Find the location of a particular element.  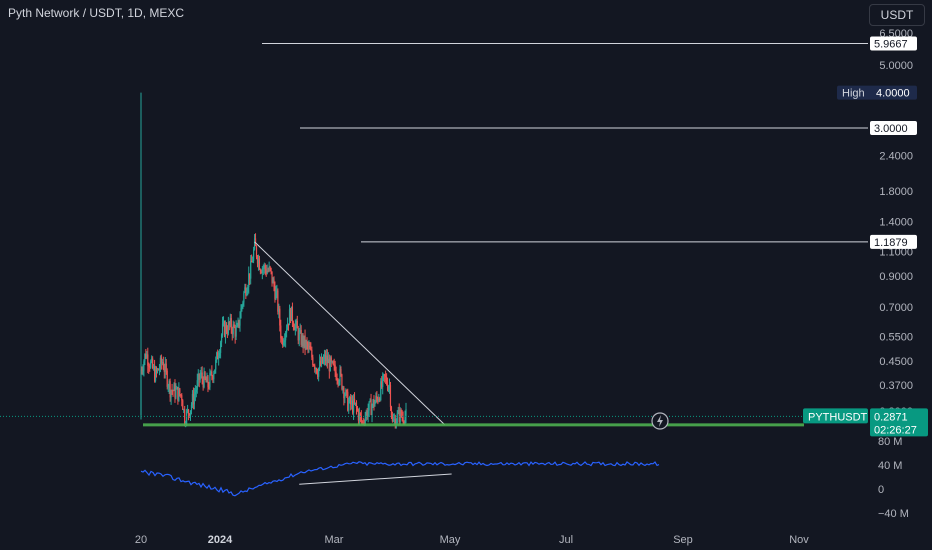

support-line is located at coordinates (473, 425).